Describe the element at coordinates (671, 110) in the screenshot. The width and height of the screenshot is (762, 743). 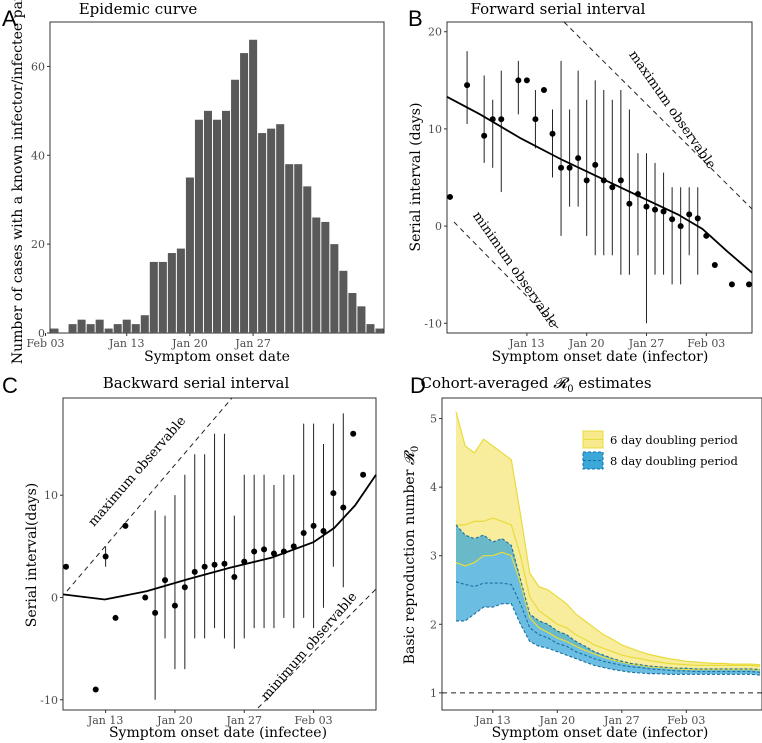
I see `panel-b-max-annotation: maximum observable` at that location.